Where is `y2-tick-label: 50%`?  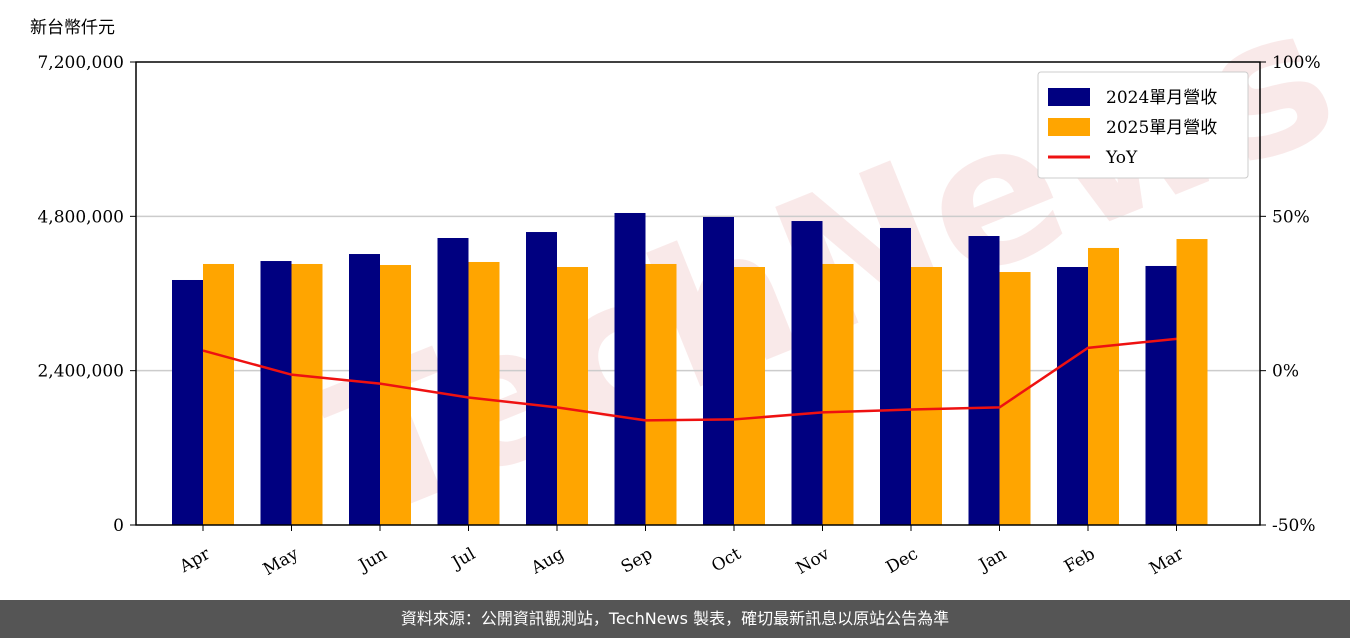
y2-tick-label: 50% is located at coordinates (1291, 217).